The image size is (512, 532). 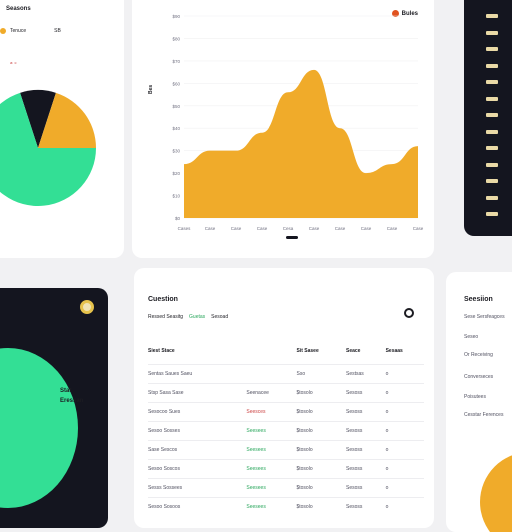 I want to click on table-row: Sesocoo Sues Seesces $tosolo Sesoss o, so click(x=286, y=412).